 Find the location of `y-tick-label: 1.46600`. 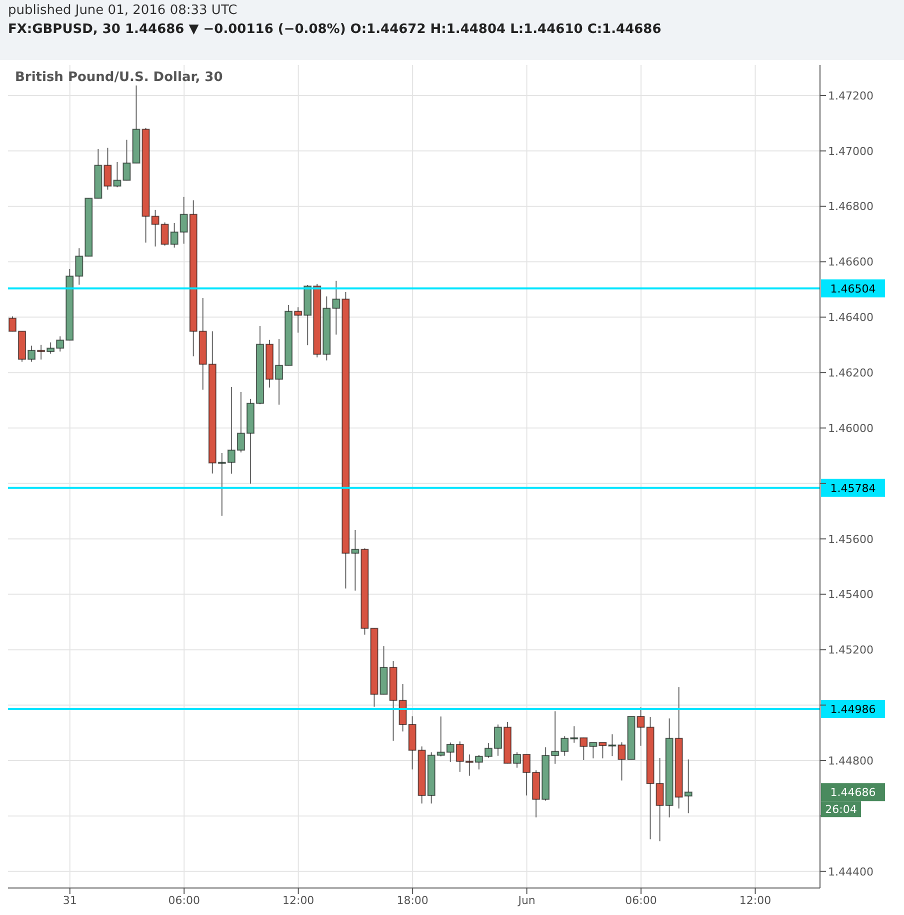

y-tick-label: 1.46600 is located at coordinates (851, 262).